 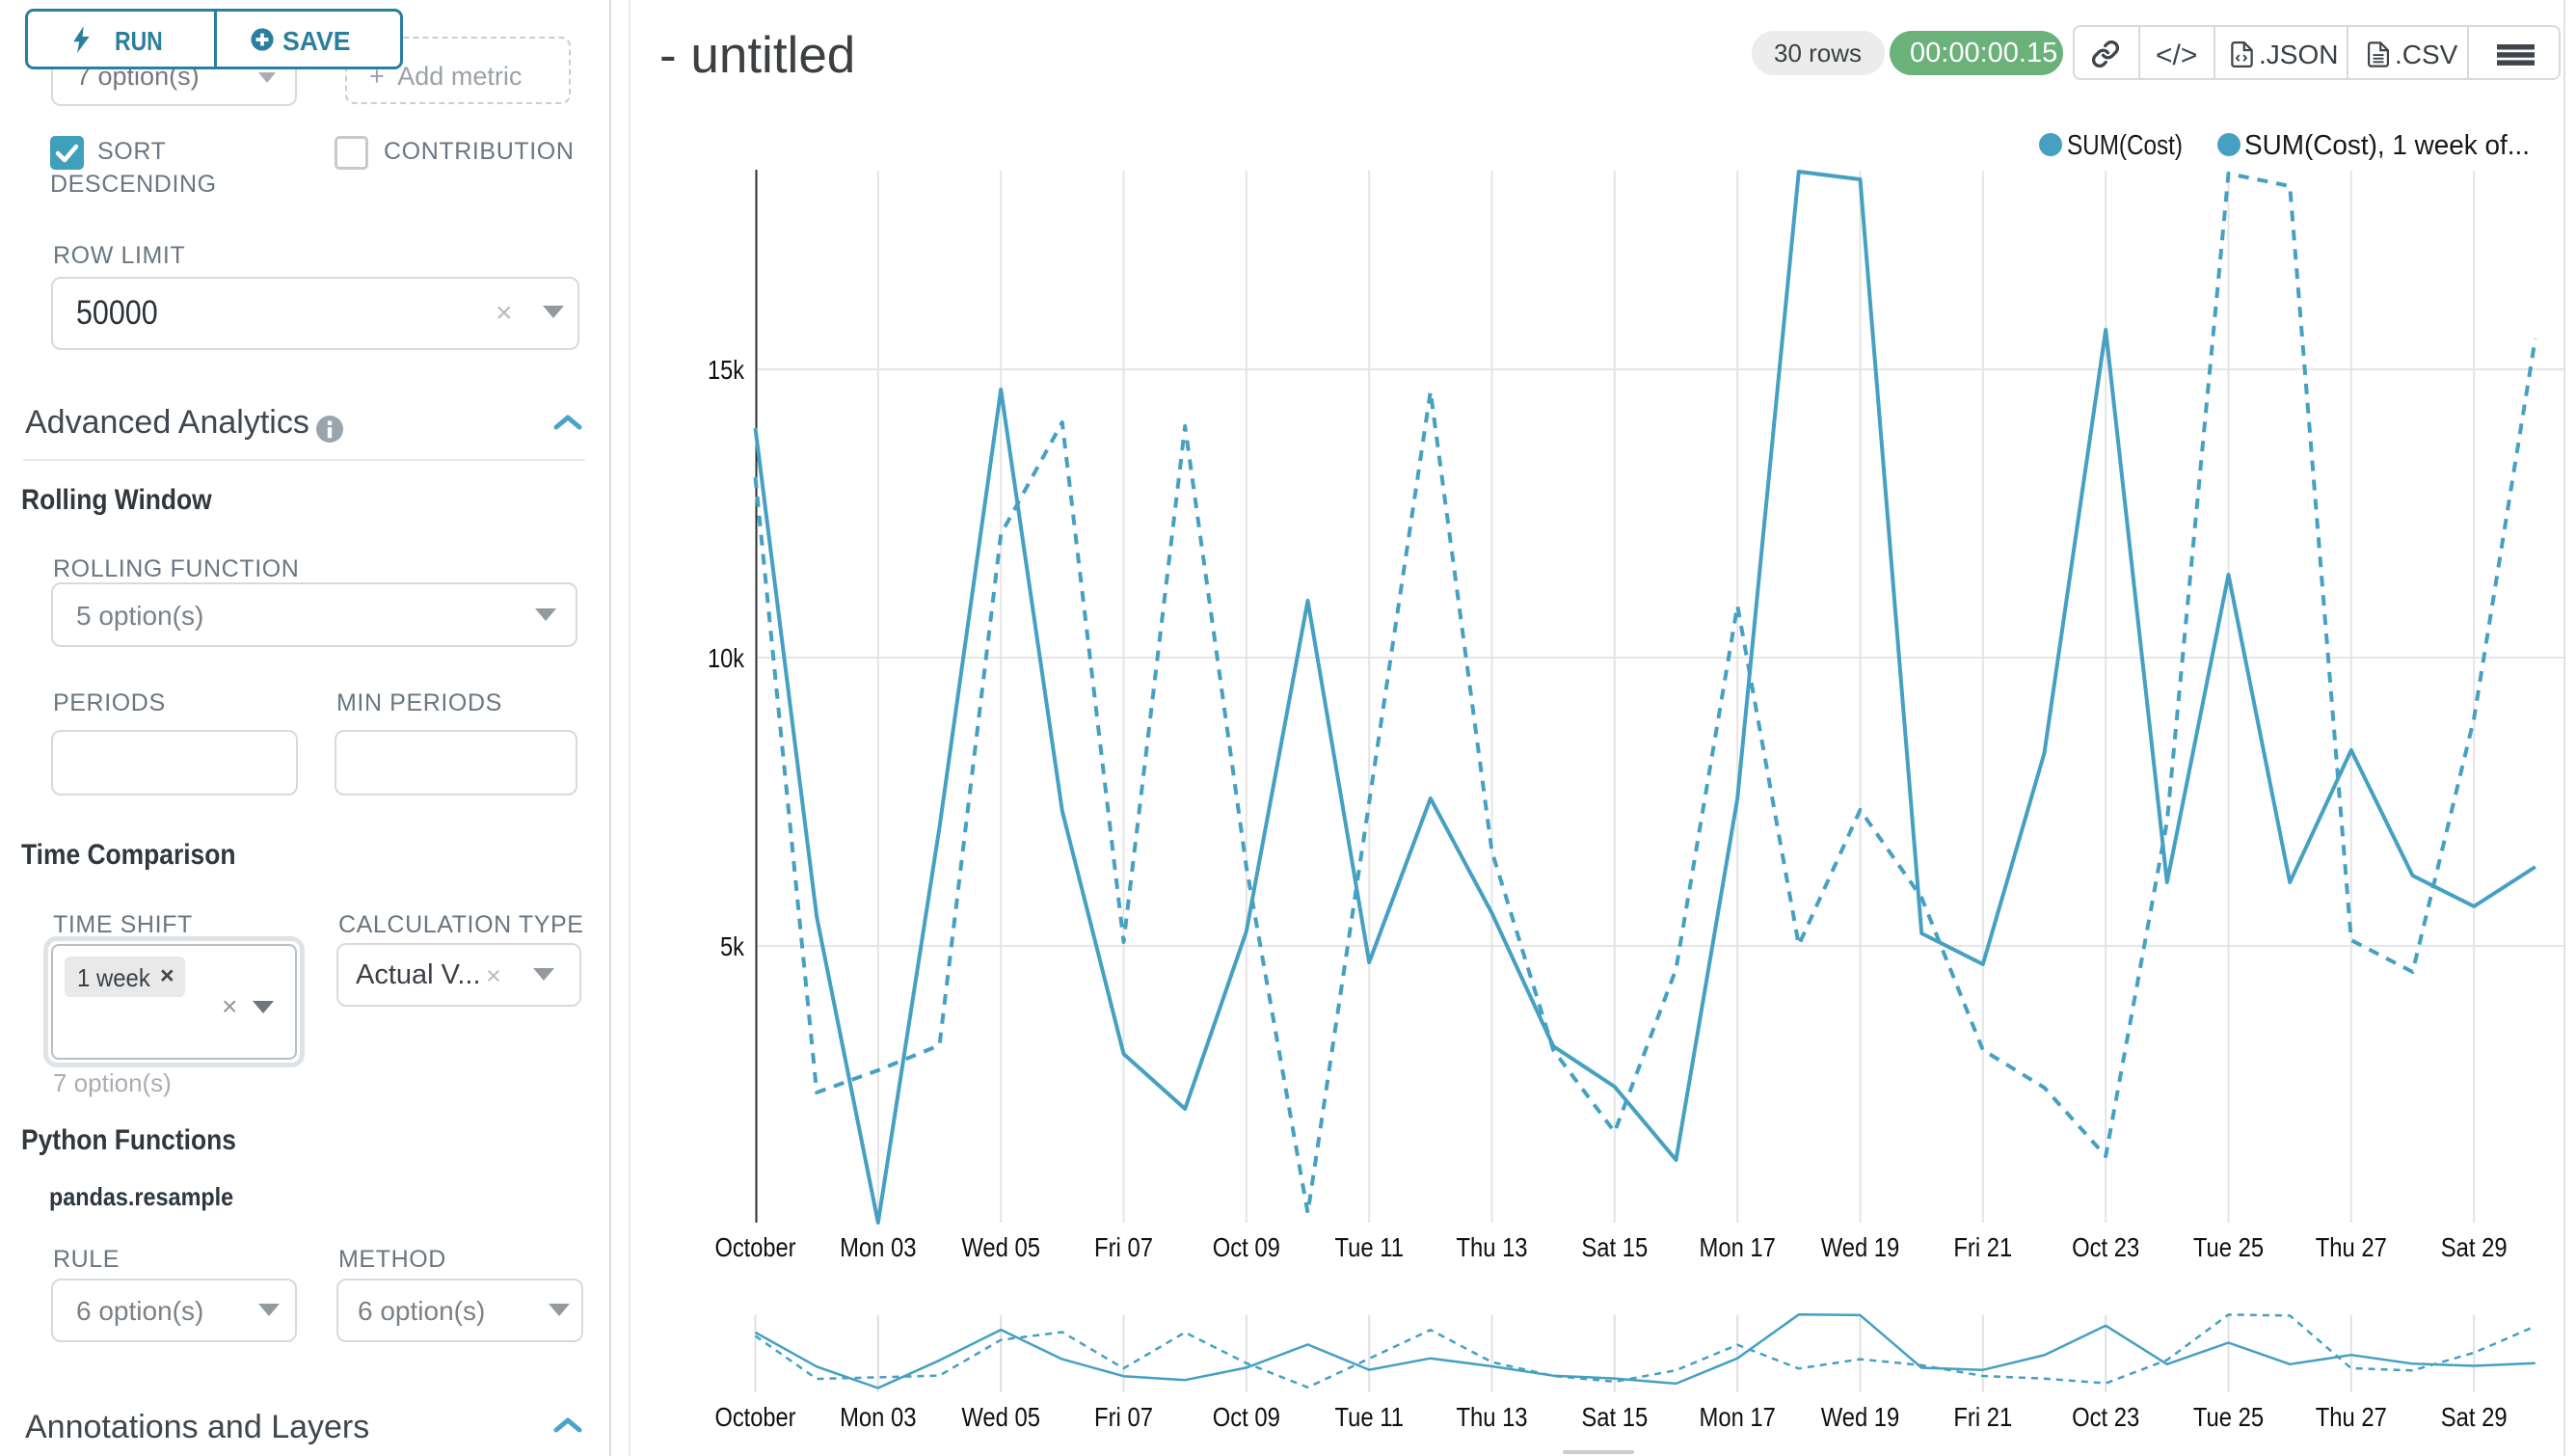 What do you see at coordinates (727, 658) in the screenshot?
I see `svg-text: 10k` at bounding box center [727, 658].